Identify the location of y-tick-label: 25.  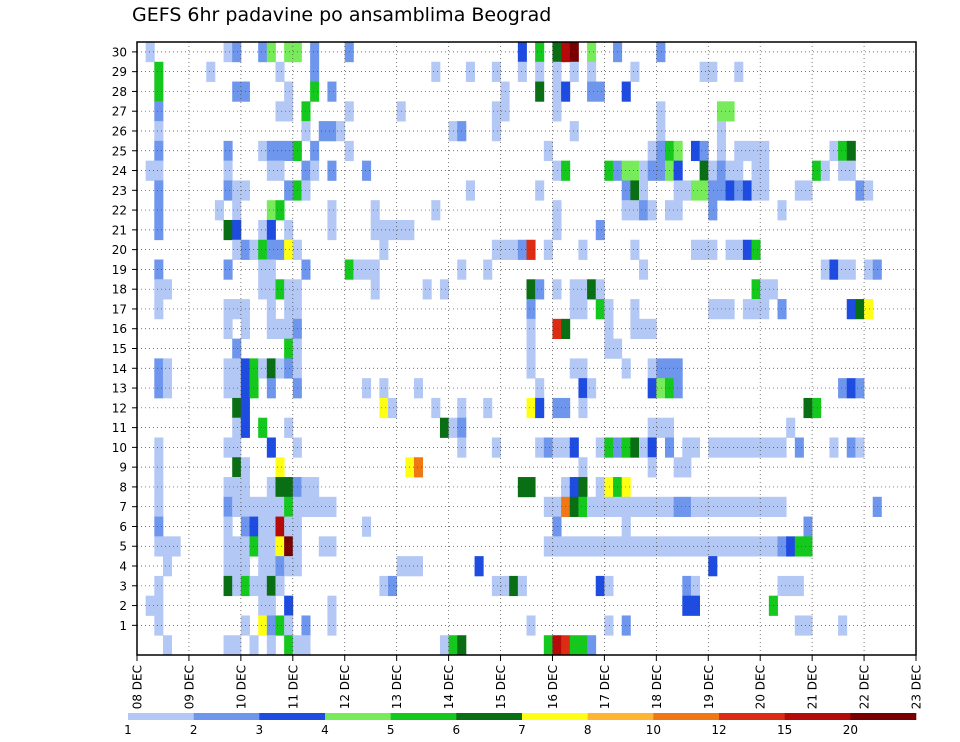
(119, 151).